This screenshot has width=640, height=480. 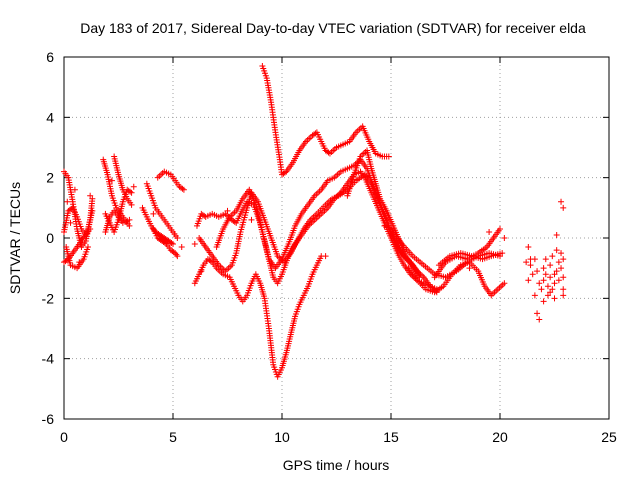 I want to click on y-tick-label: 2, so click(x=50, y=178).